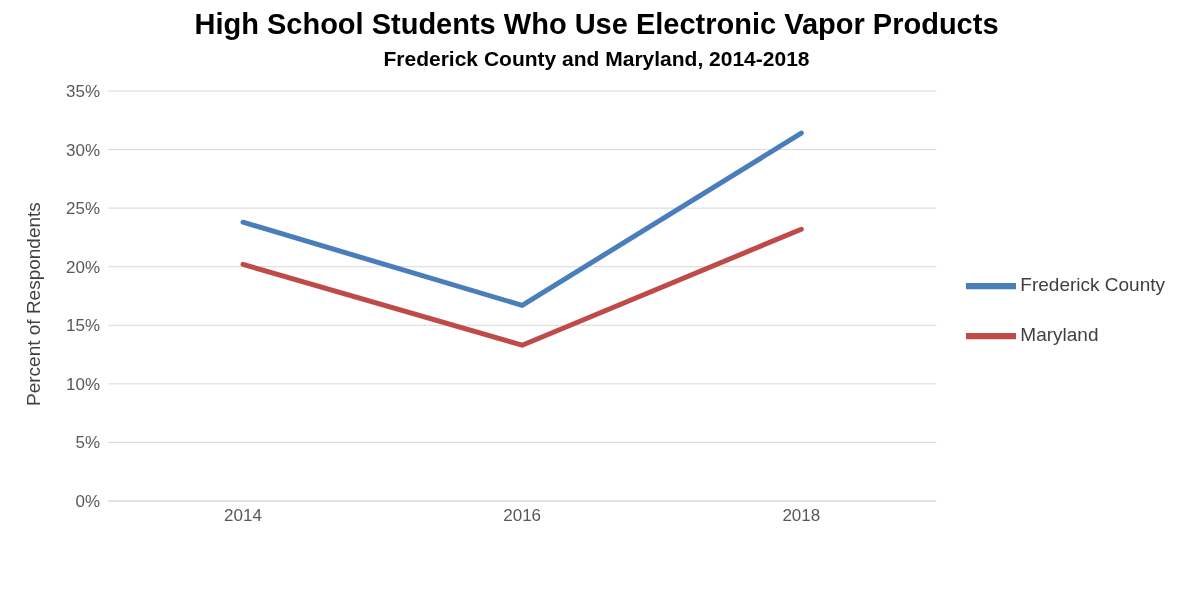 This screenshot has width=1193, height=590. Describe the element at coordinates (596, 24) in the screenshot. I see `chart-title: High School Students Who Use Electronic Vapor Products` at that location.